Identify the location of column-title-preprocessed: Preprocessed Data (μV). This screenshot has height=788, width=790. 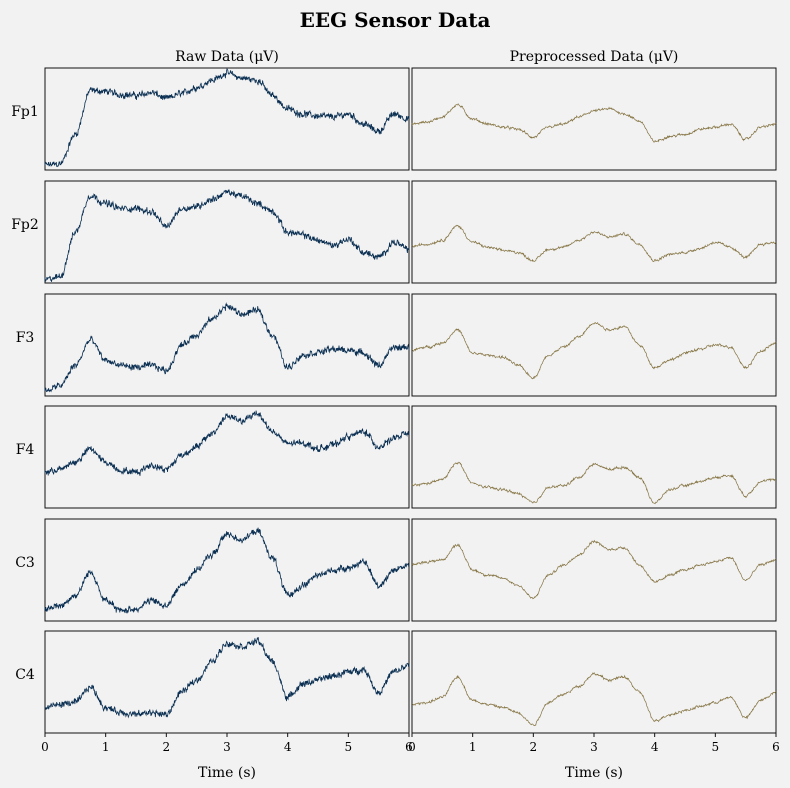
(594, 57).